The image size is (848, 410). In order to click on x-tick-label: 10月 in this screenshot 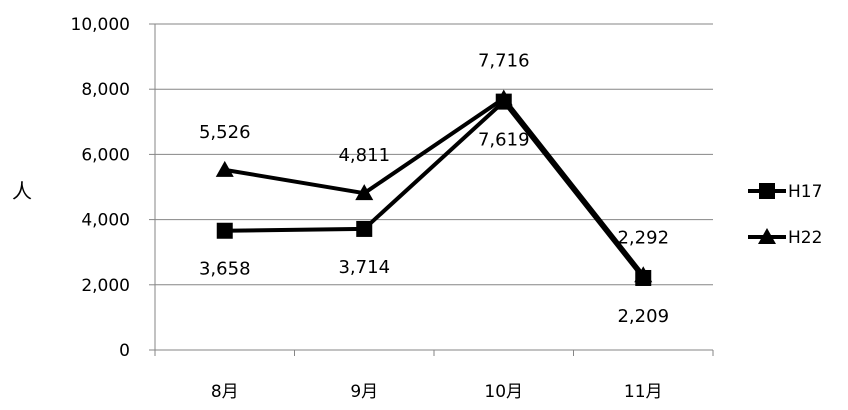, I will do `click(503, 392)`.